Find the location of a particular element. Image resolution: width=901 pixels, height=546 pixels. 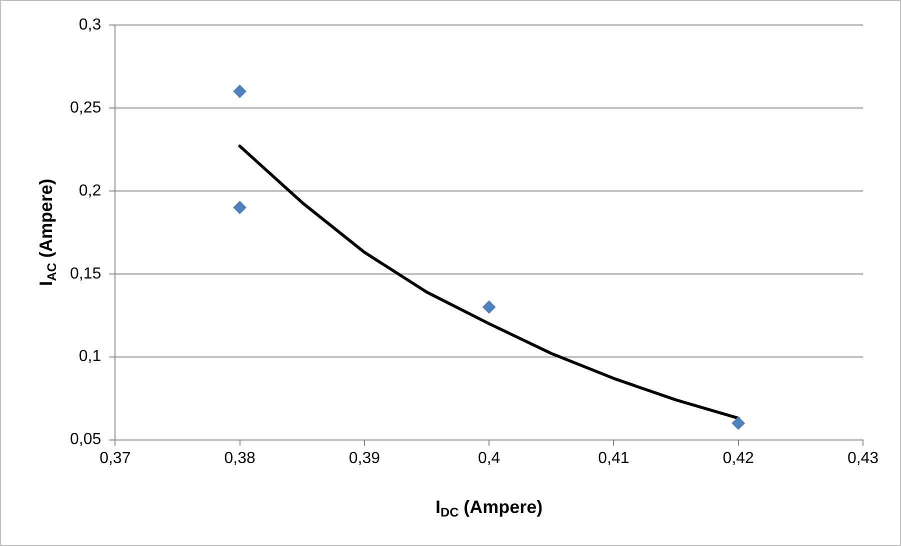

x-tick-label: 0,37 is located at coordinates (115, 458).